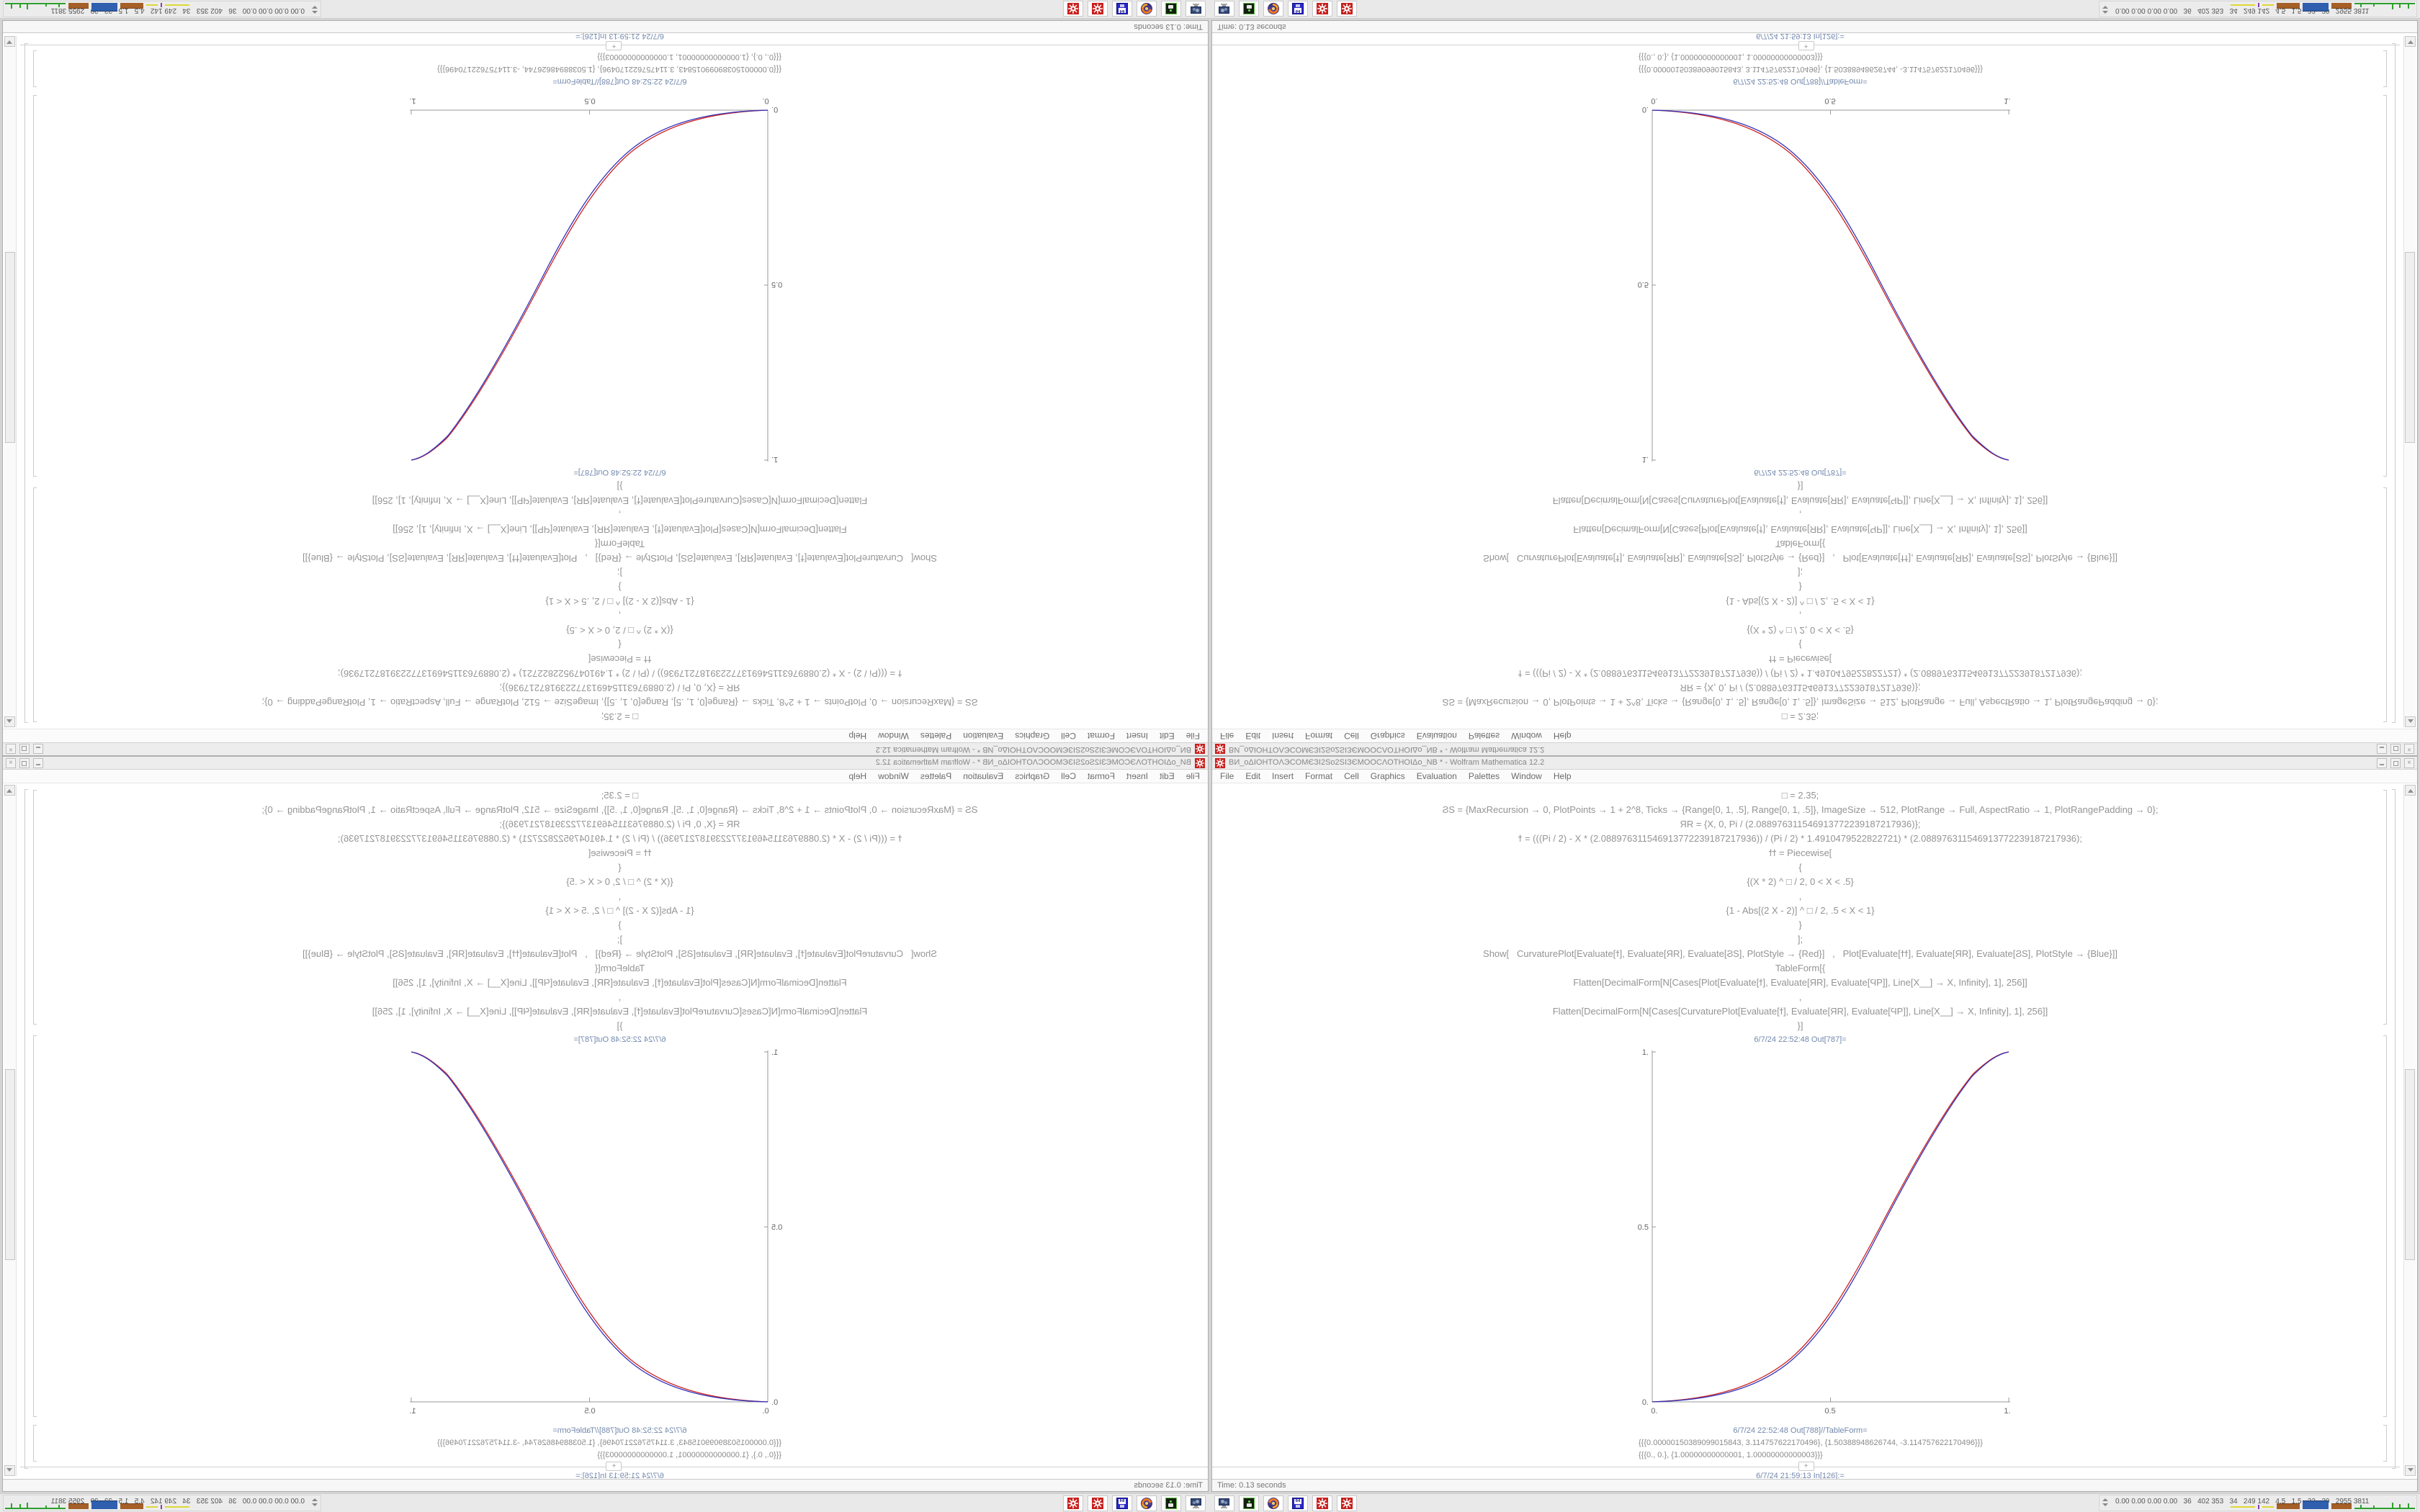 This screenshot has width=2420, height=1512. Describe the element at coordinates (1806, 1466) in the screenshot. I see `insert-cell-plus-button: +` at that location.